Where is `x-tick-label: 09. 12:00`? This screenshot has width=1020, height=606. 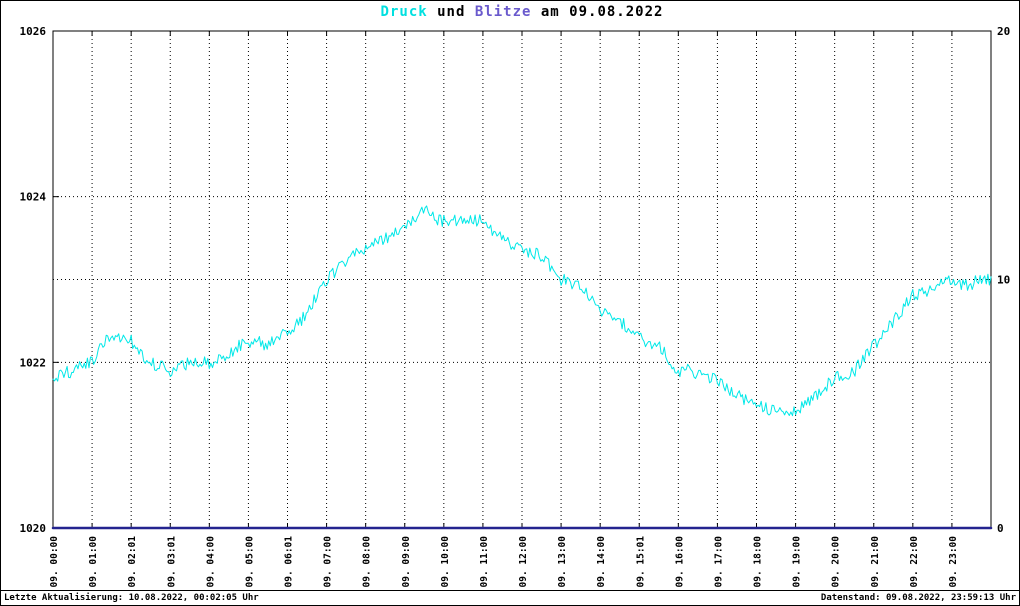
x-tick-label: 09. 12:00 is located at coordinates (523, 562).